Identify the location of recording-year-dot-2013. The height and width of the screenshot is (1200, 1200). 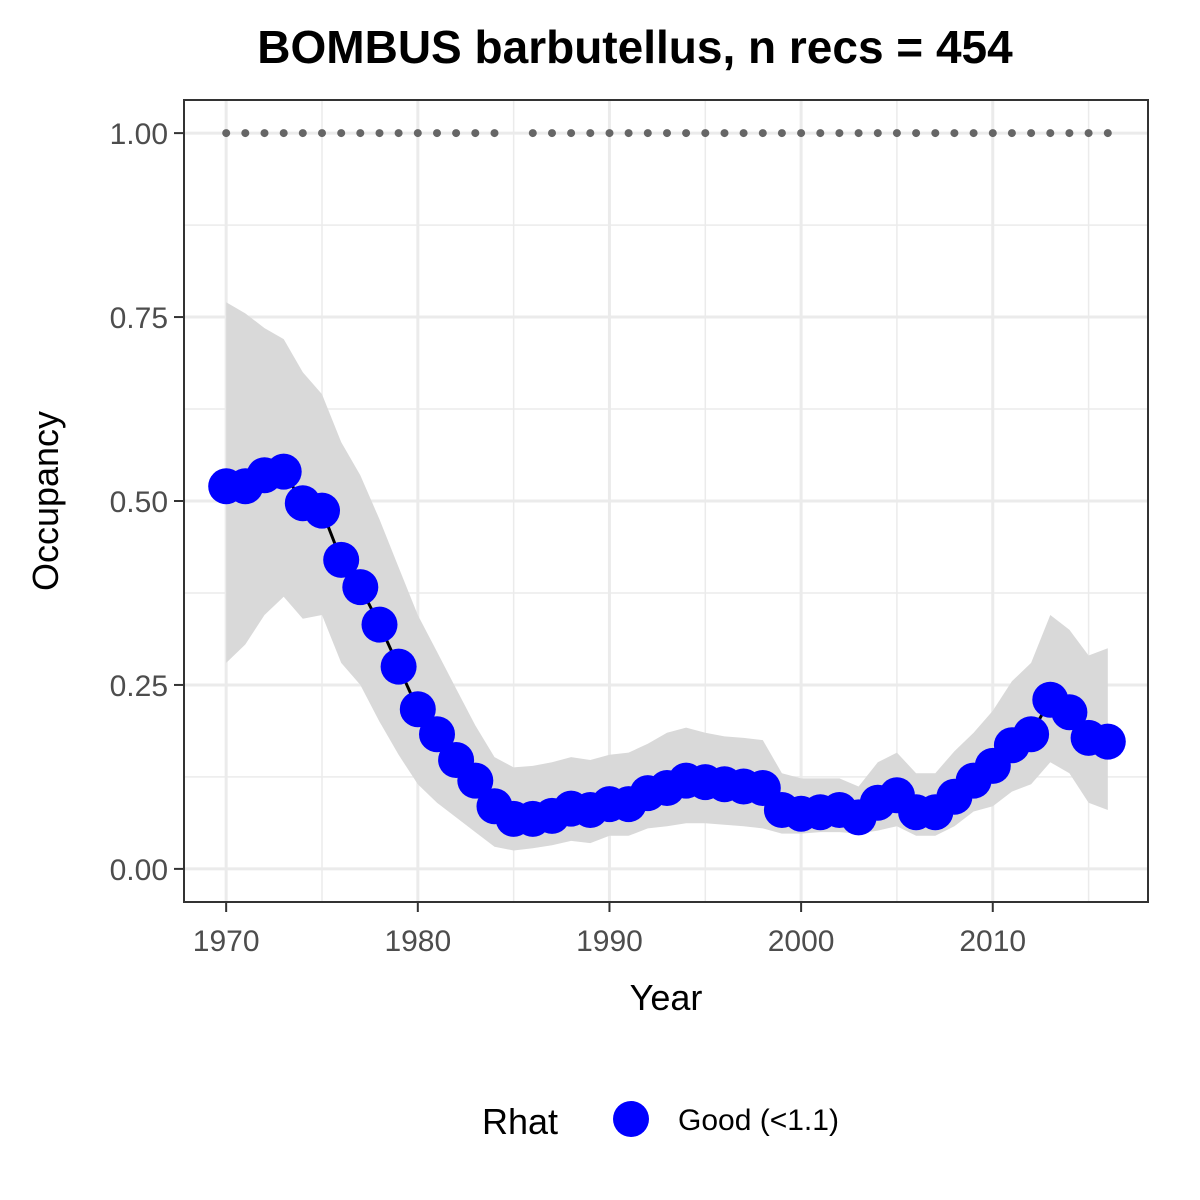
(1050, 133).